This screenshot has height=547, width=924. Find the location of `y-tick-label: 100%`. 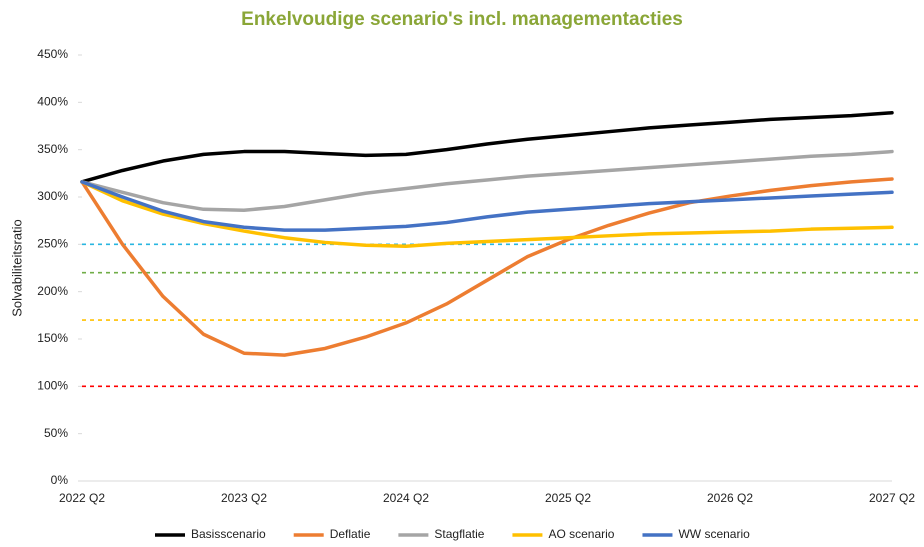

y-tick-label: 100% is located at coordinates (52, 386).